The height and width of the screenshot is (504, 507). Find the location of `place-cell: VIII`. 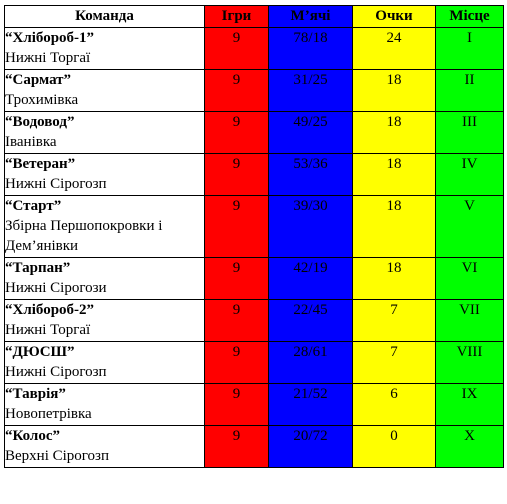

place-cell: VIII is located at coordinates (469, 362).